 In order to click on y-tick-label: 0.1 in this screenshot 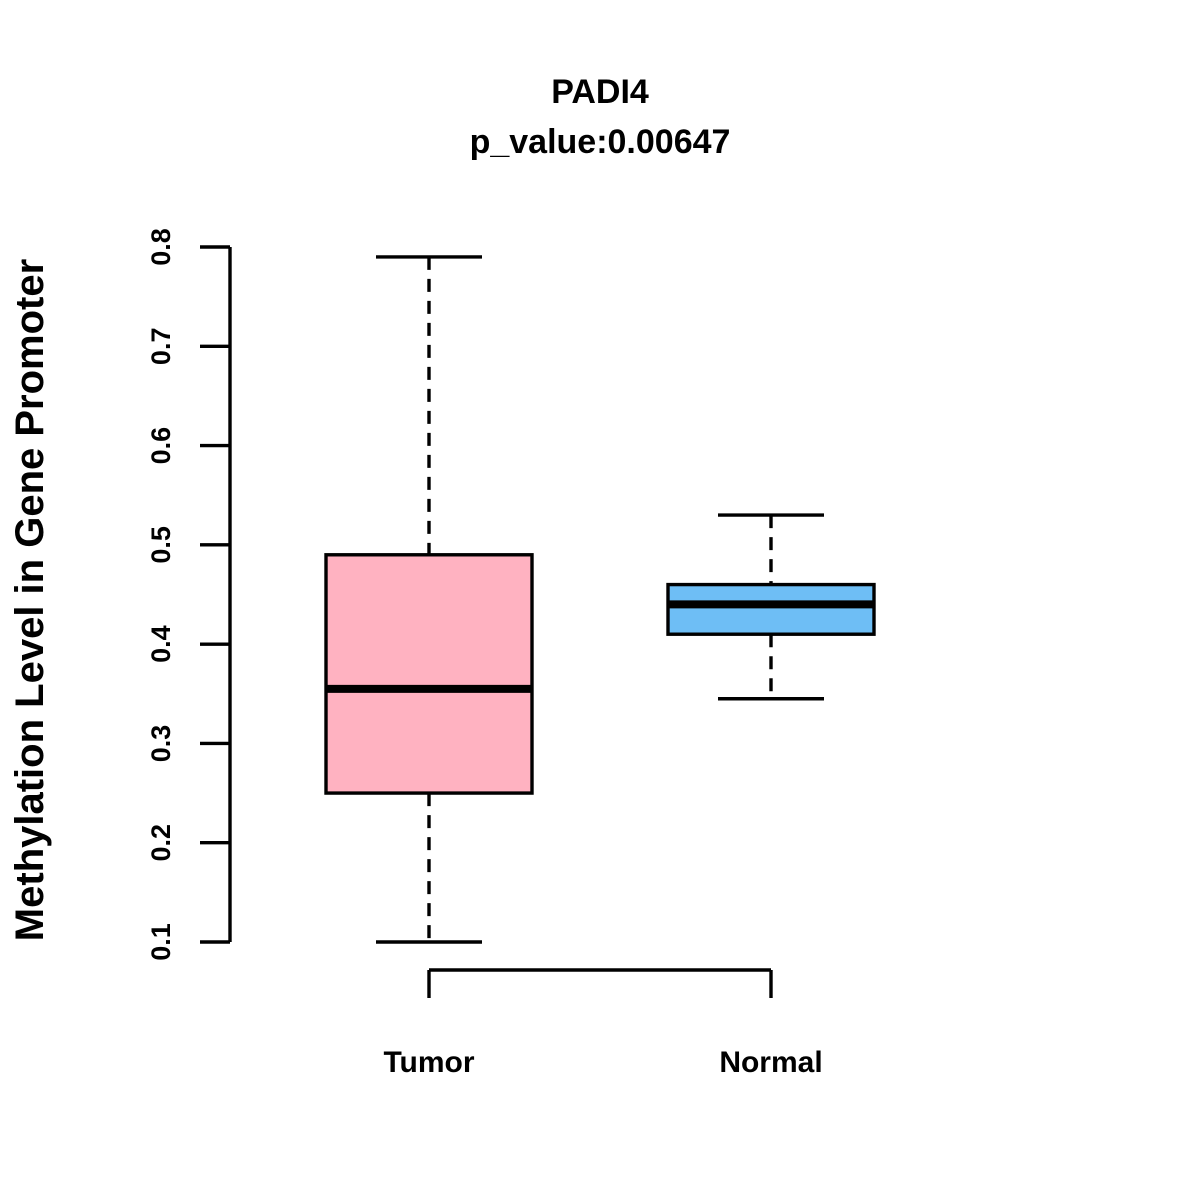, I will do `click(161, 942)`.